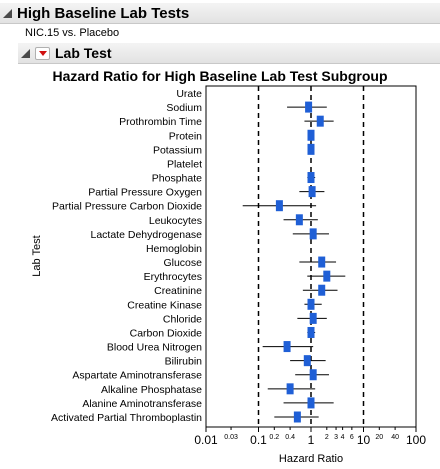  I want to click on report-header: High Baseline Lab Tests, so click(220, 13).